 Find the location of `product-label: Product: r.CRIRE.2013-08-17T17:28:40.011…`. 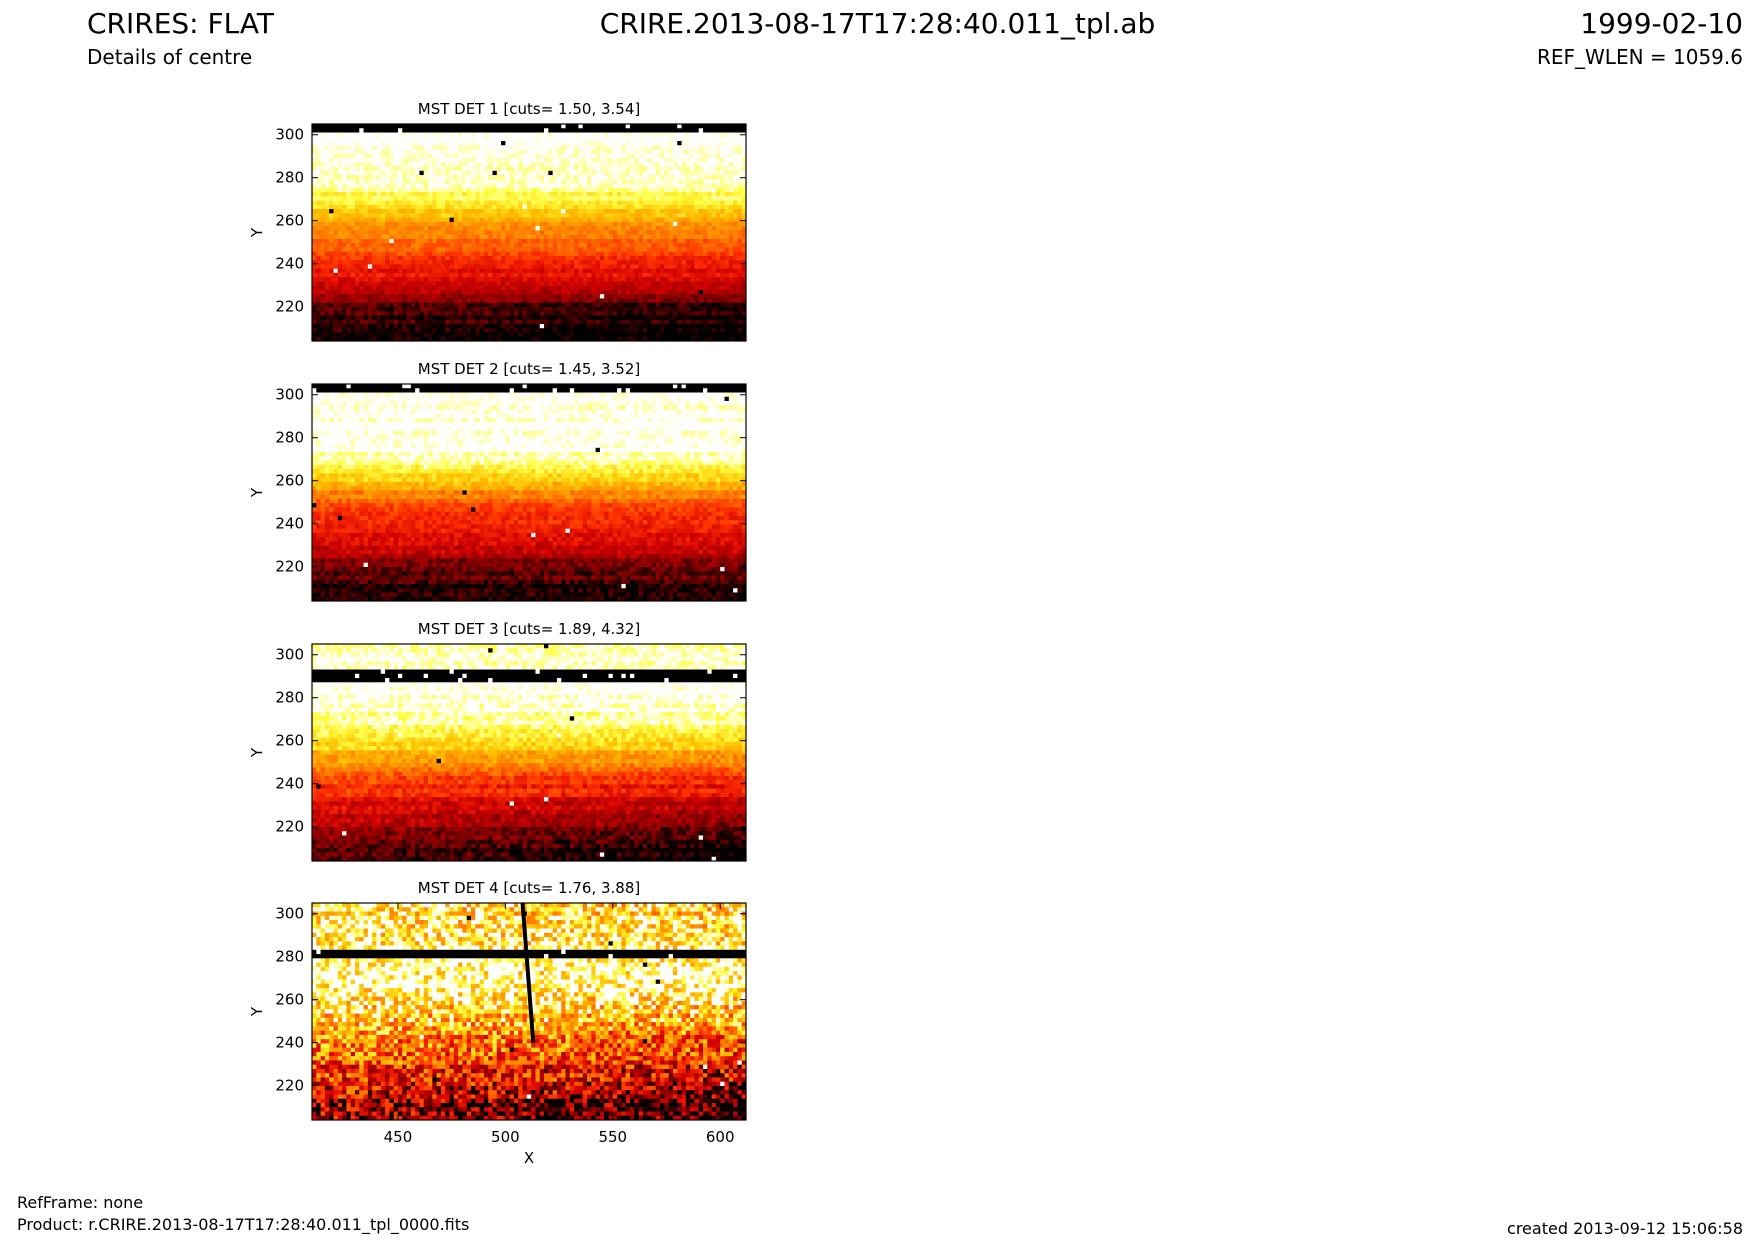

product-label: Product: r.CRIRE.2013-08-17T17:28:40.011… is located at coordinates (243, 1224).